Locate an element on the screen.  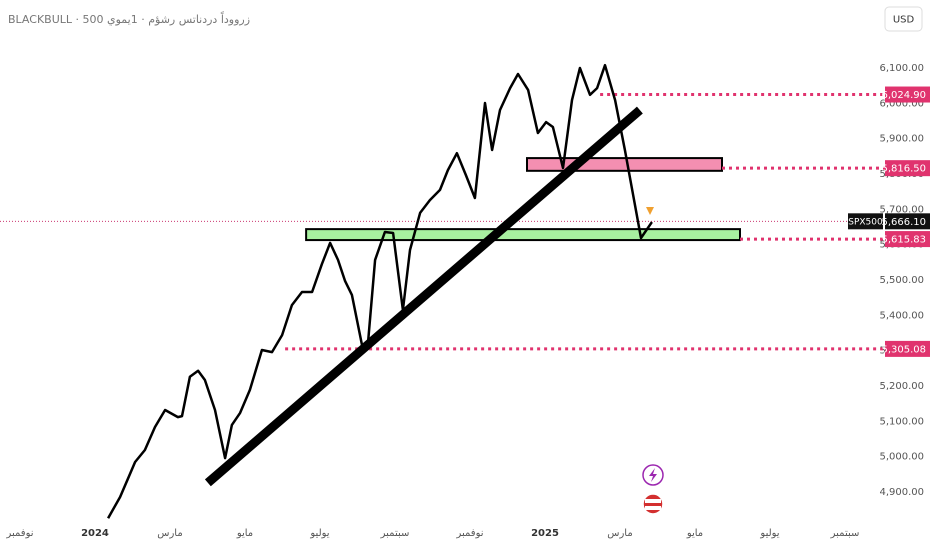
y-tick-label: 5,900.00 is located at coordinates (901, 139).